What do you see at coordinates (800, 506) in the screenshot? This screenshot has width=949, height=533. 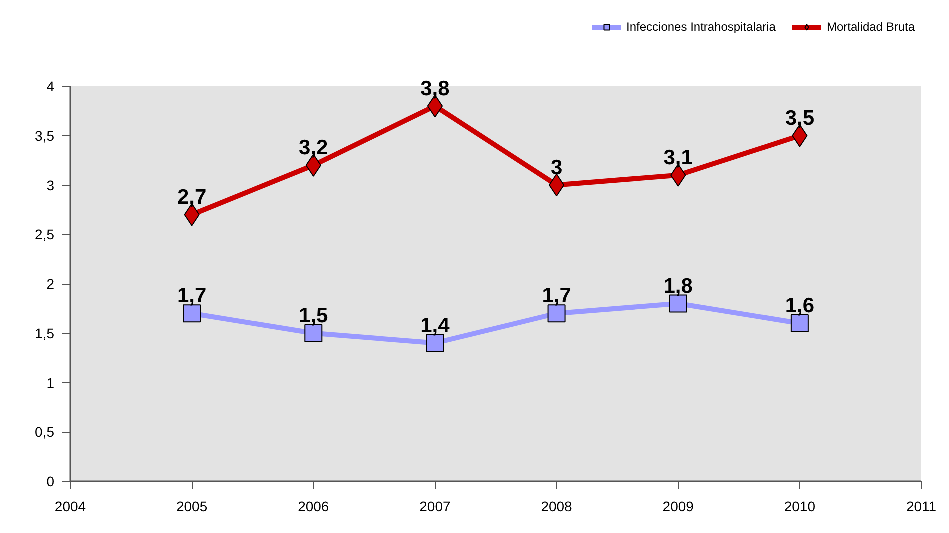 I see `x-tick-label: 2010` at bounding box center [800, 506].